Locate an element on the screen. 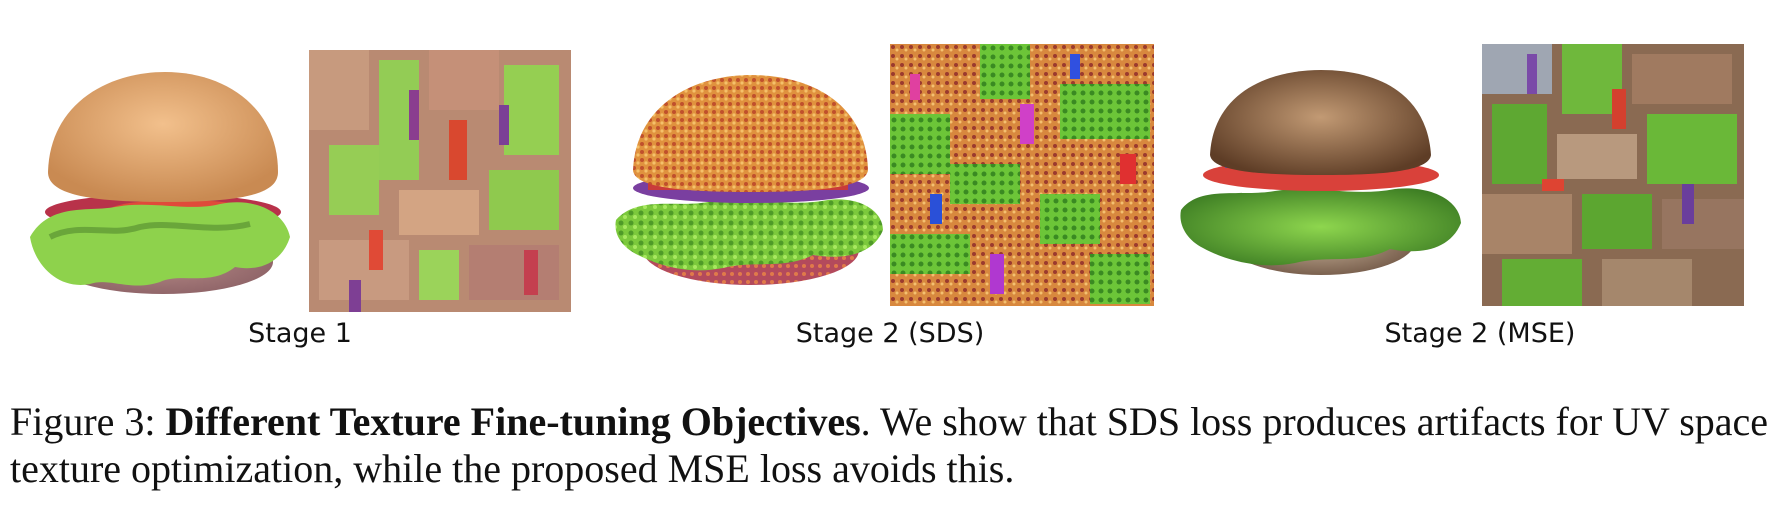  caption-prefix: Figure 3: is located at coordinates (88, 421).